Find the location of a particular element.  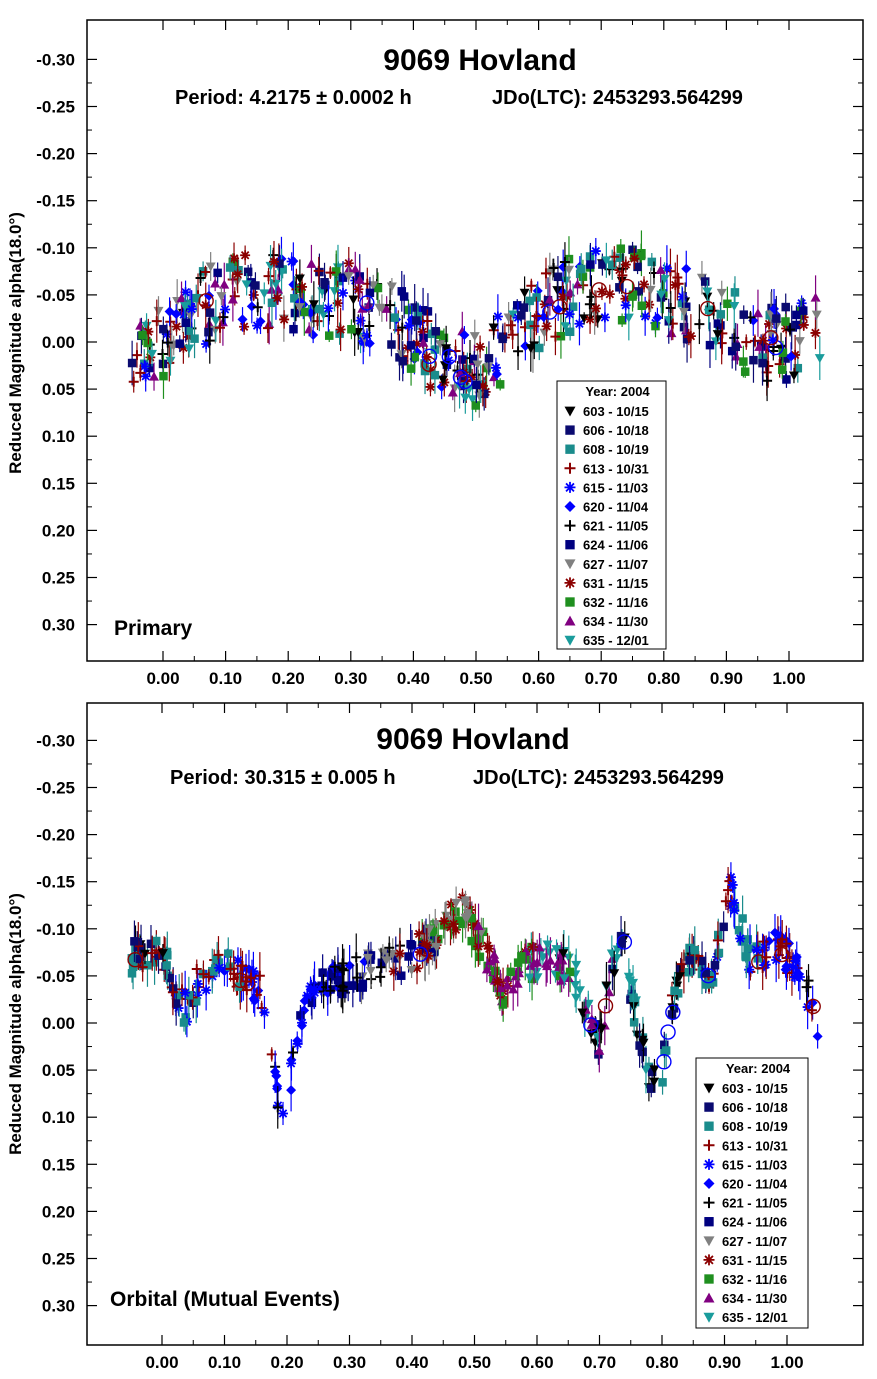

legend-entry: 631 - 11/15 is located at coordinates (754, 1260).